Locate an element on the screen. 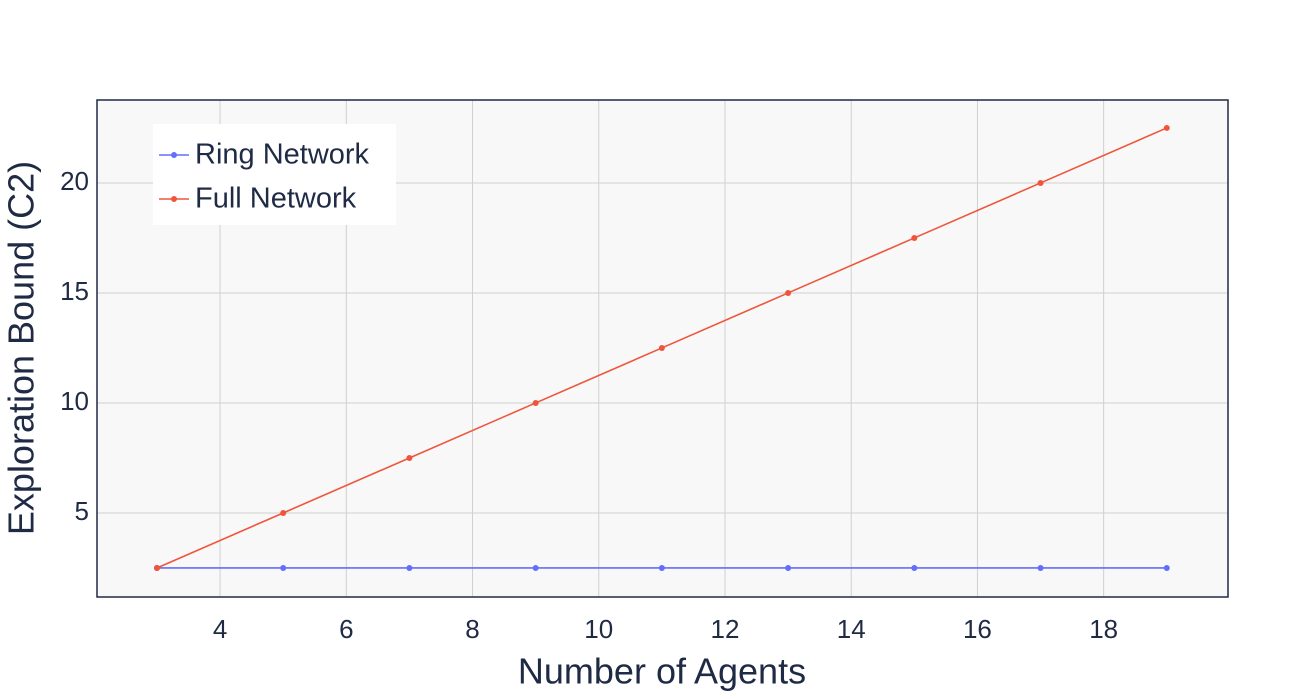 This screenshot has height=699, width=1308. y-tick-label: 5 is located at coordinates (82, 511).